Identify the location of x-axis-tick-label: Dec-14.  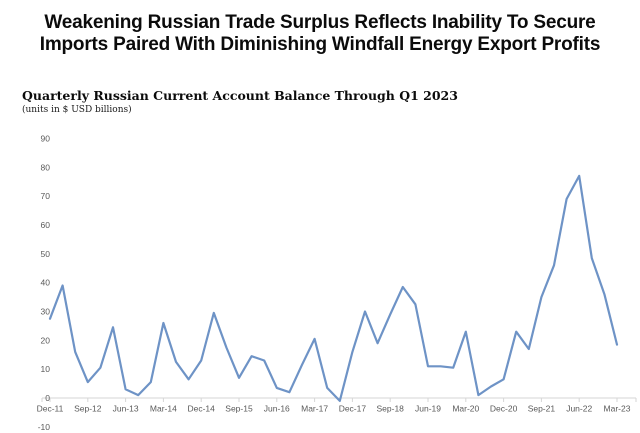
(201, 409).